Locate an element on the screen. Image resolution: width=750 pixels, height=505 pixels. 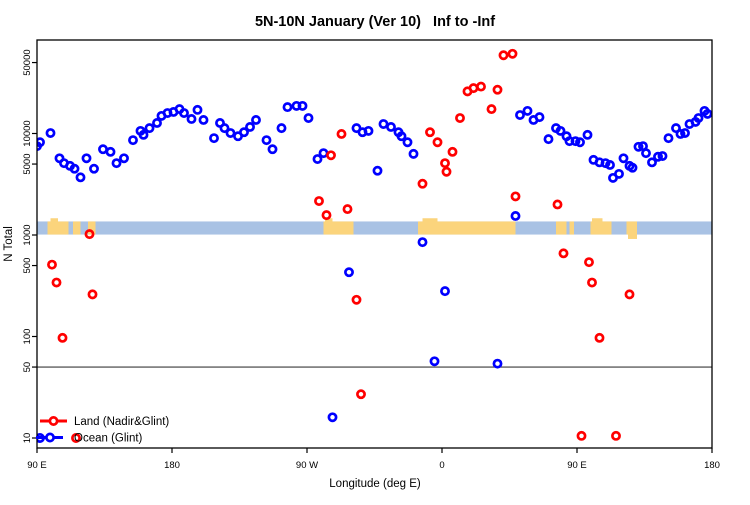
y-axis-label: N Total is located at coordinates (9, 244).